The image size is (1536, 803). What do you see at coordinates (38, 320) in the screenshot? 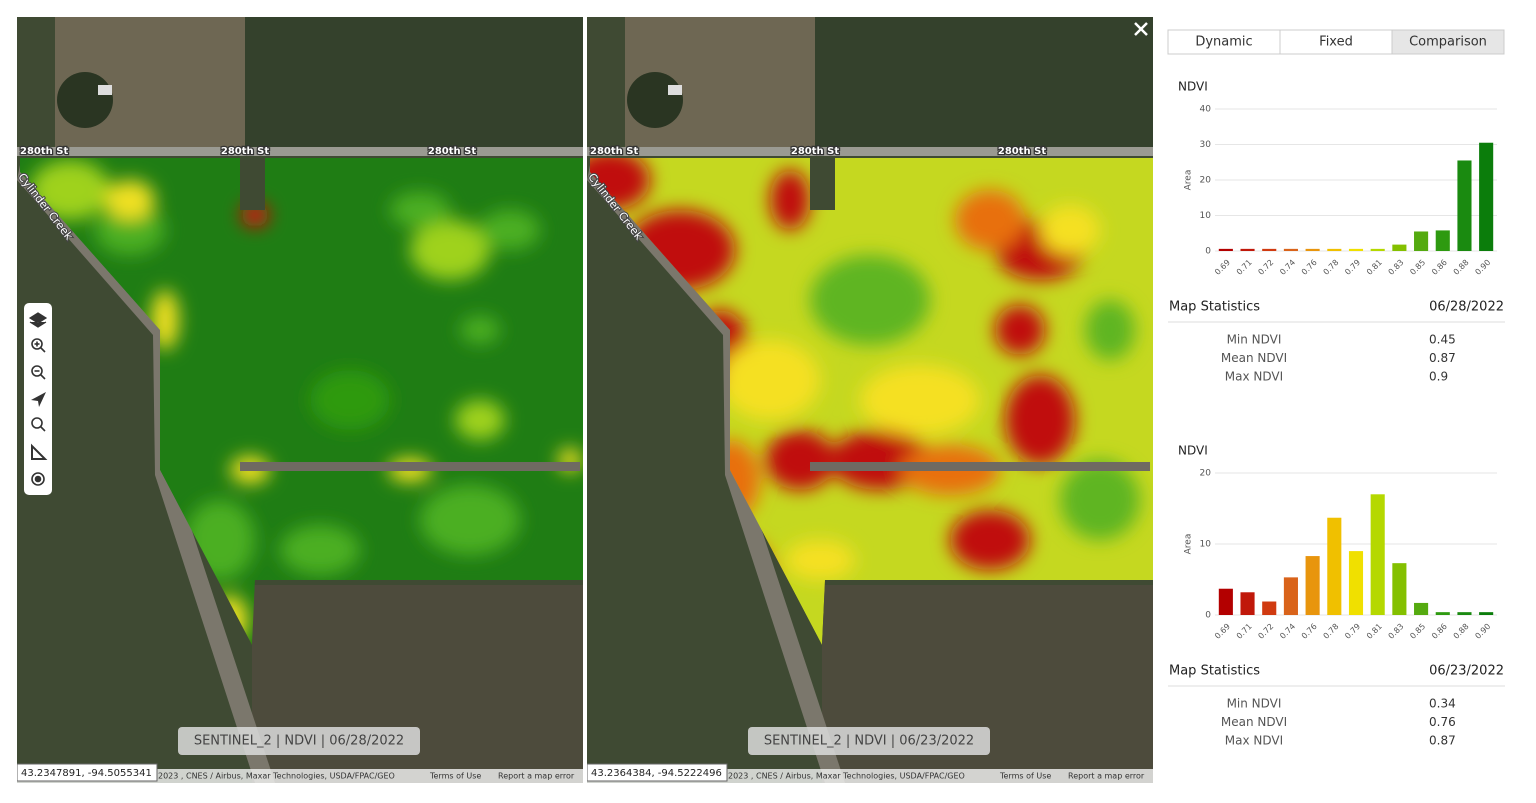
I see `layers-icon` at bounding box center [38, 320].